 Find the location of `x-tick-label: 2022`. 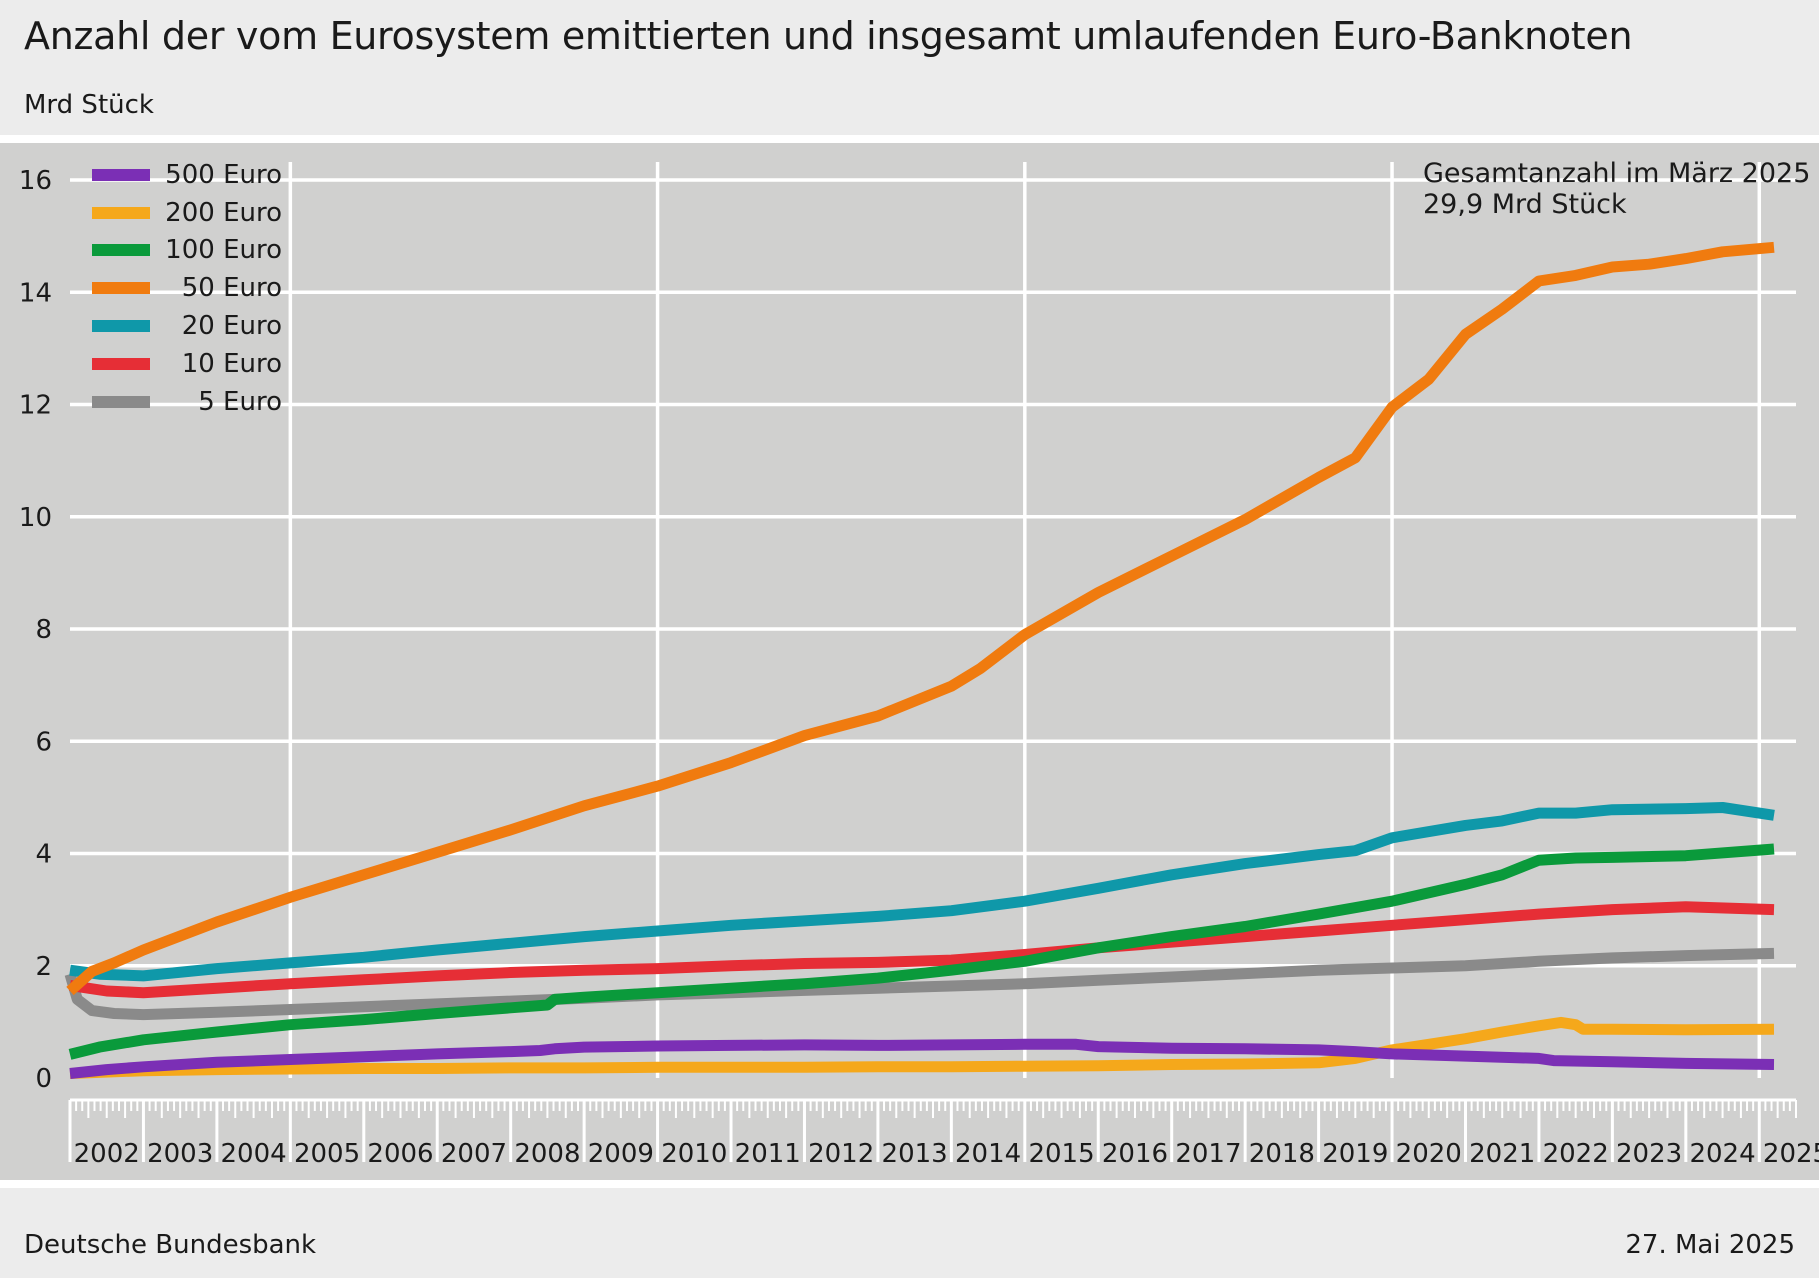

x-tick-label: 2022 is located at coordinates (1576, 1154).